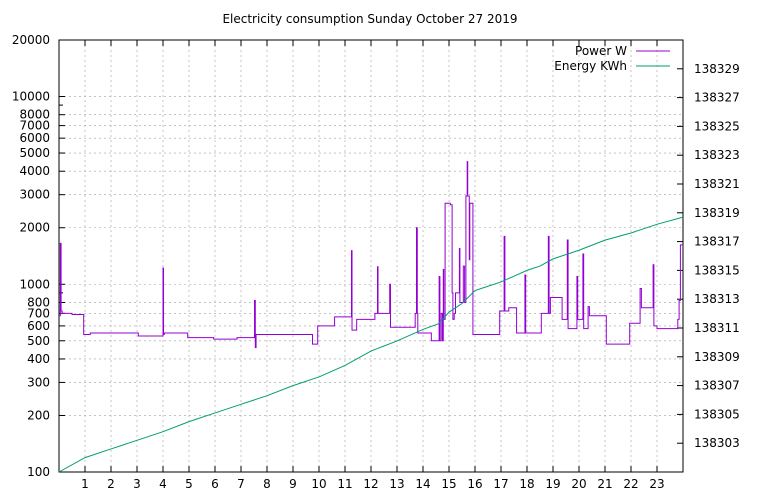 The height and width of the screenshot is (500, 768). Describe the element at coordinates (526, 484) in the screenshot. I see `x-tick-label: 18` at that location.